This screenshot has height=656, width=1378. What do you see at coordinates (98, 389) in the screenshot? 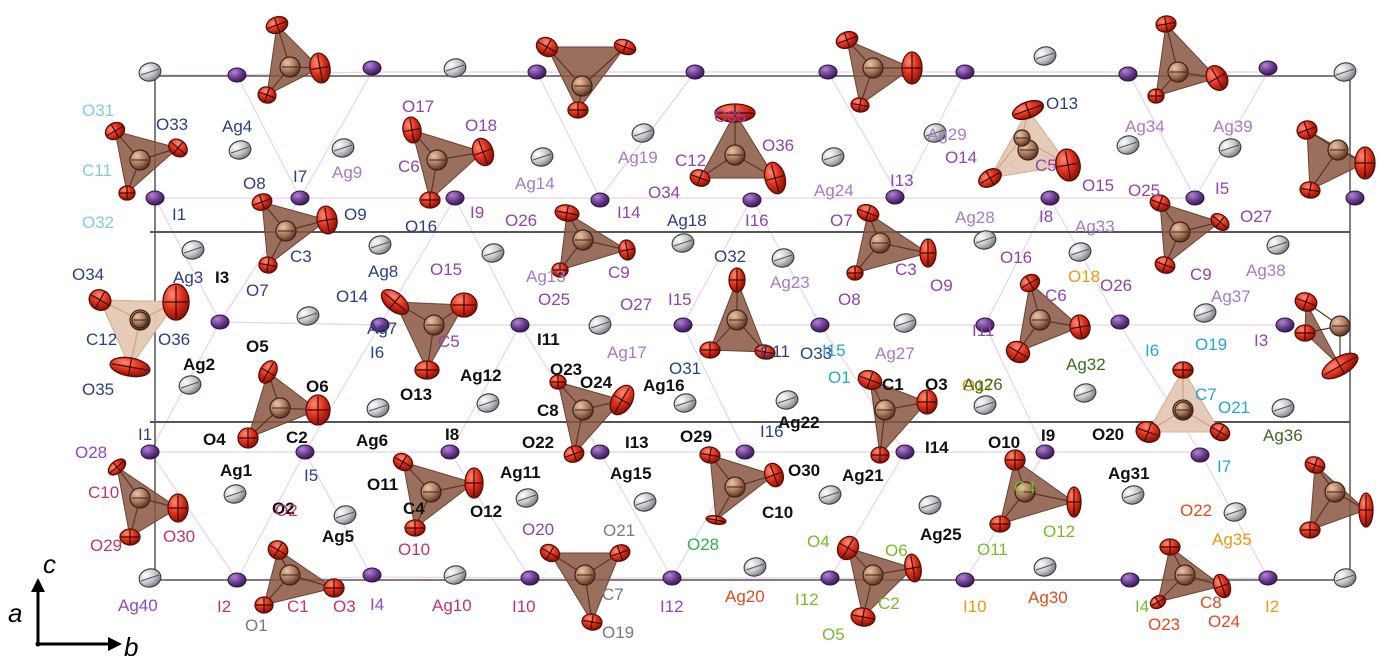
I see `atom-label: O35` at bounding box center [98, 389].